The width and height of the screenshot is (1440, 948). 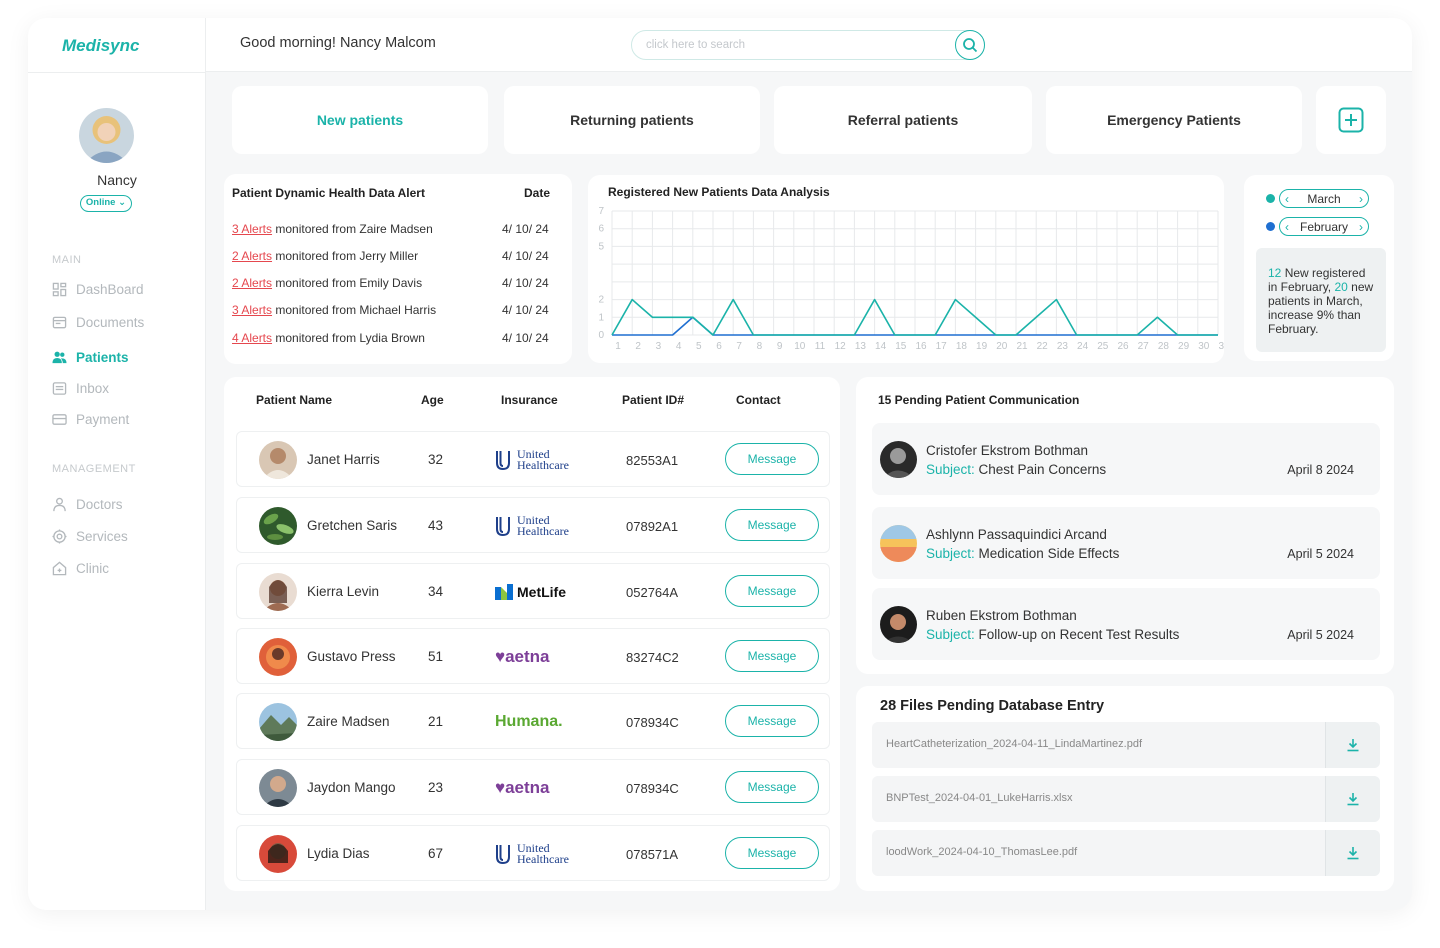 What do you see at coordinates (982, 852) in the screenshot?
I see `file-name: loodWork_2024-04-10_ThomasLee.pdf` at bounding box center [982, 852].